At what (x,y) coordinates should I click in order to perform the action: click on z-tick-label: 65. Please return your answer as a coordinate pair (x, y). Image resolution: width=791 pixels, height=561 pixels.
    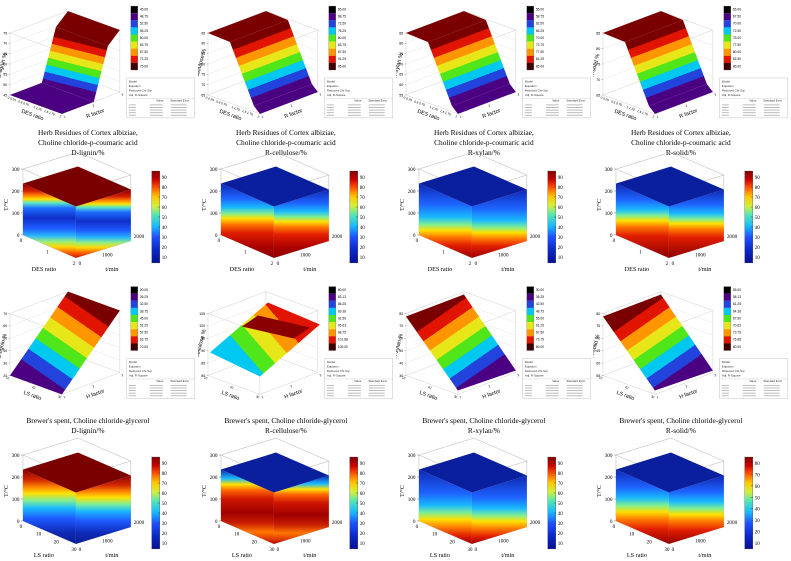
    Looking at the image, I should click on (598, 95).